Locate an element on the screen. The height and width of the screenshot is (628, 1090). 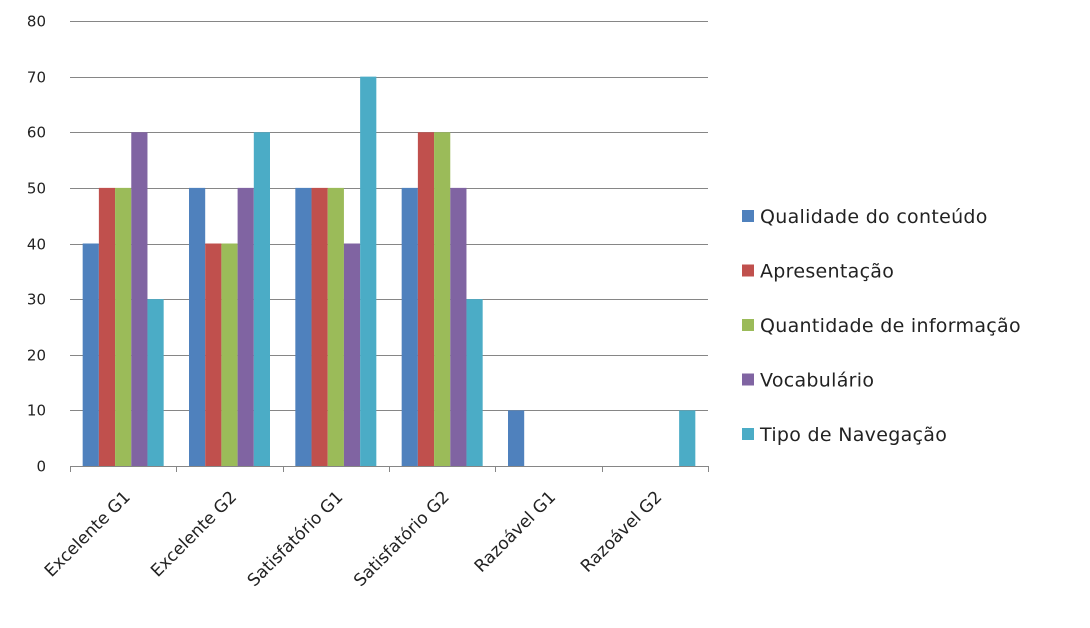
y-tick-label: 30 is located at coordinates (36, 300).